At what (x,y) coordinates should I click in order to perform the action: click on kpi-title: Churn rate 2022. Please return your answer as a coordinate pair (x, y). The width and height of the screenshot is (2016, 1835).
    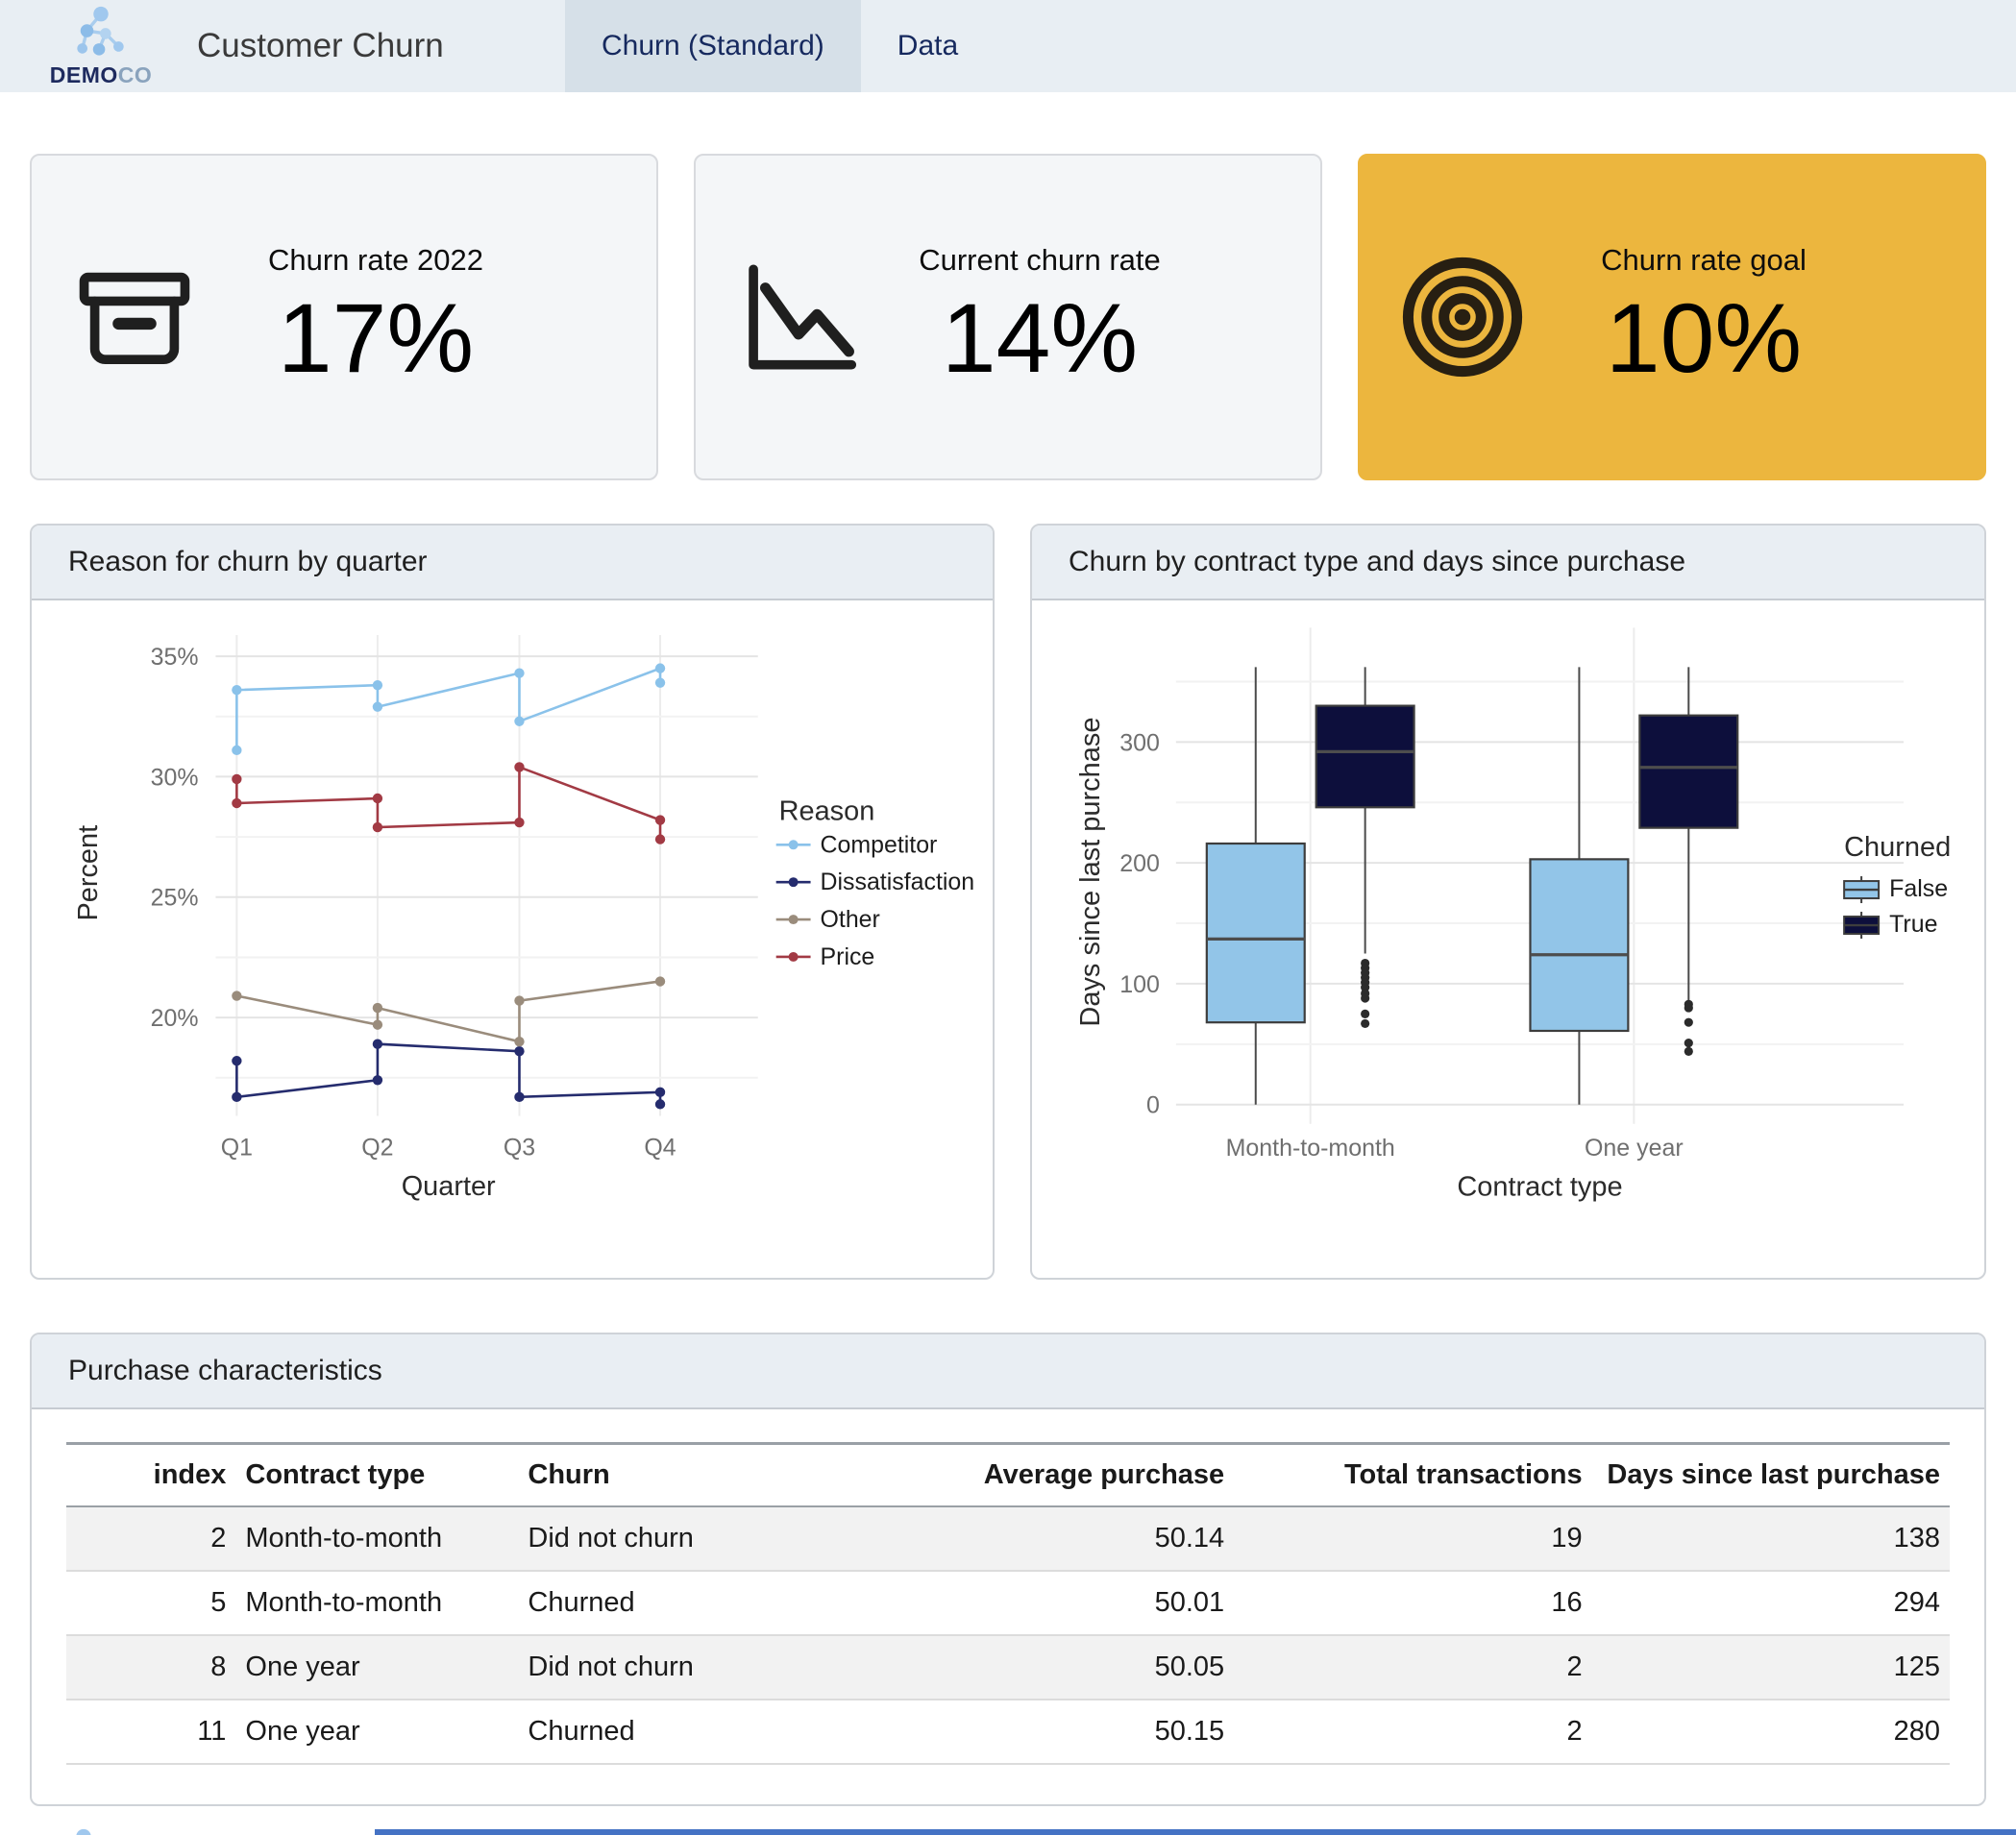
    Looking at the image, I should click on (375, 260).